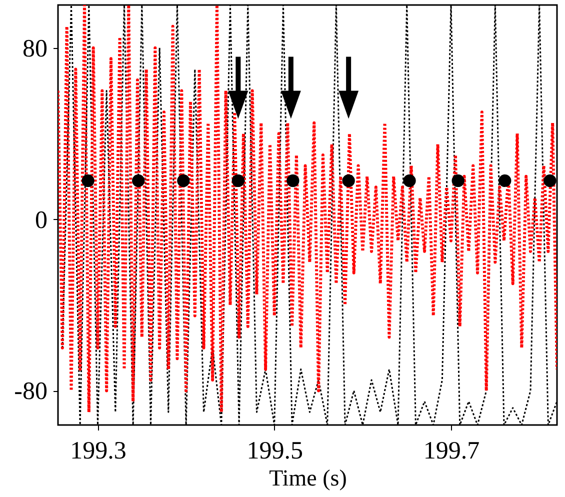 Image resolution: width=565 pixels, height=497 pixels. What do you see at coordinates (98, 451) in the screenshot?
I see `x-tick-label: 199.3` at bounding box center [98, 451].